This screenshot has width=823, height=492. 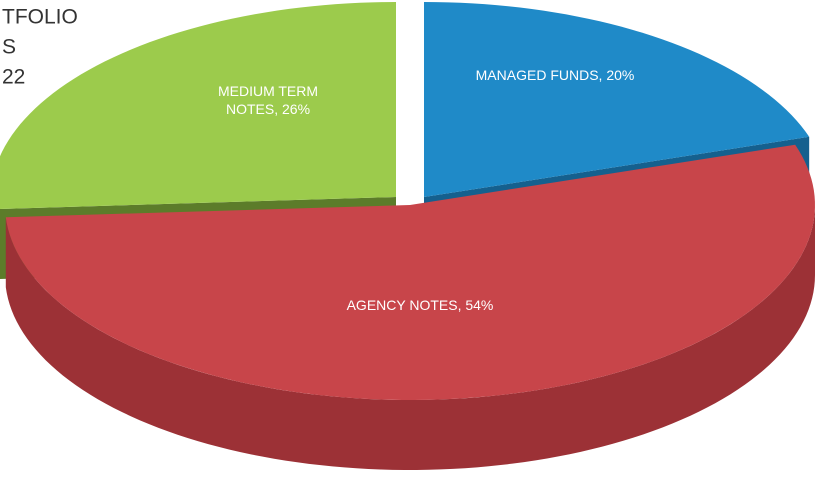 What do you see at coordinates (9, 47) in the screenshot?
I see `title-line: S` at bounding box center [9, 47].